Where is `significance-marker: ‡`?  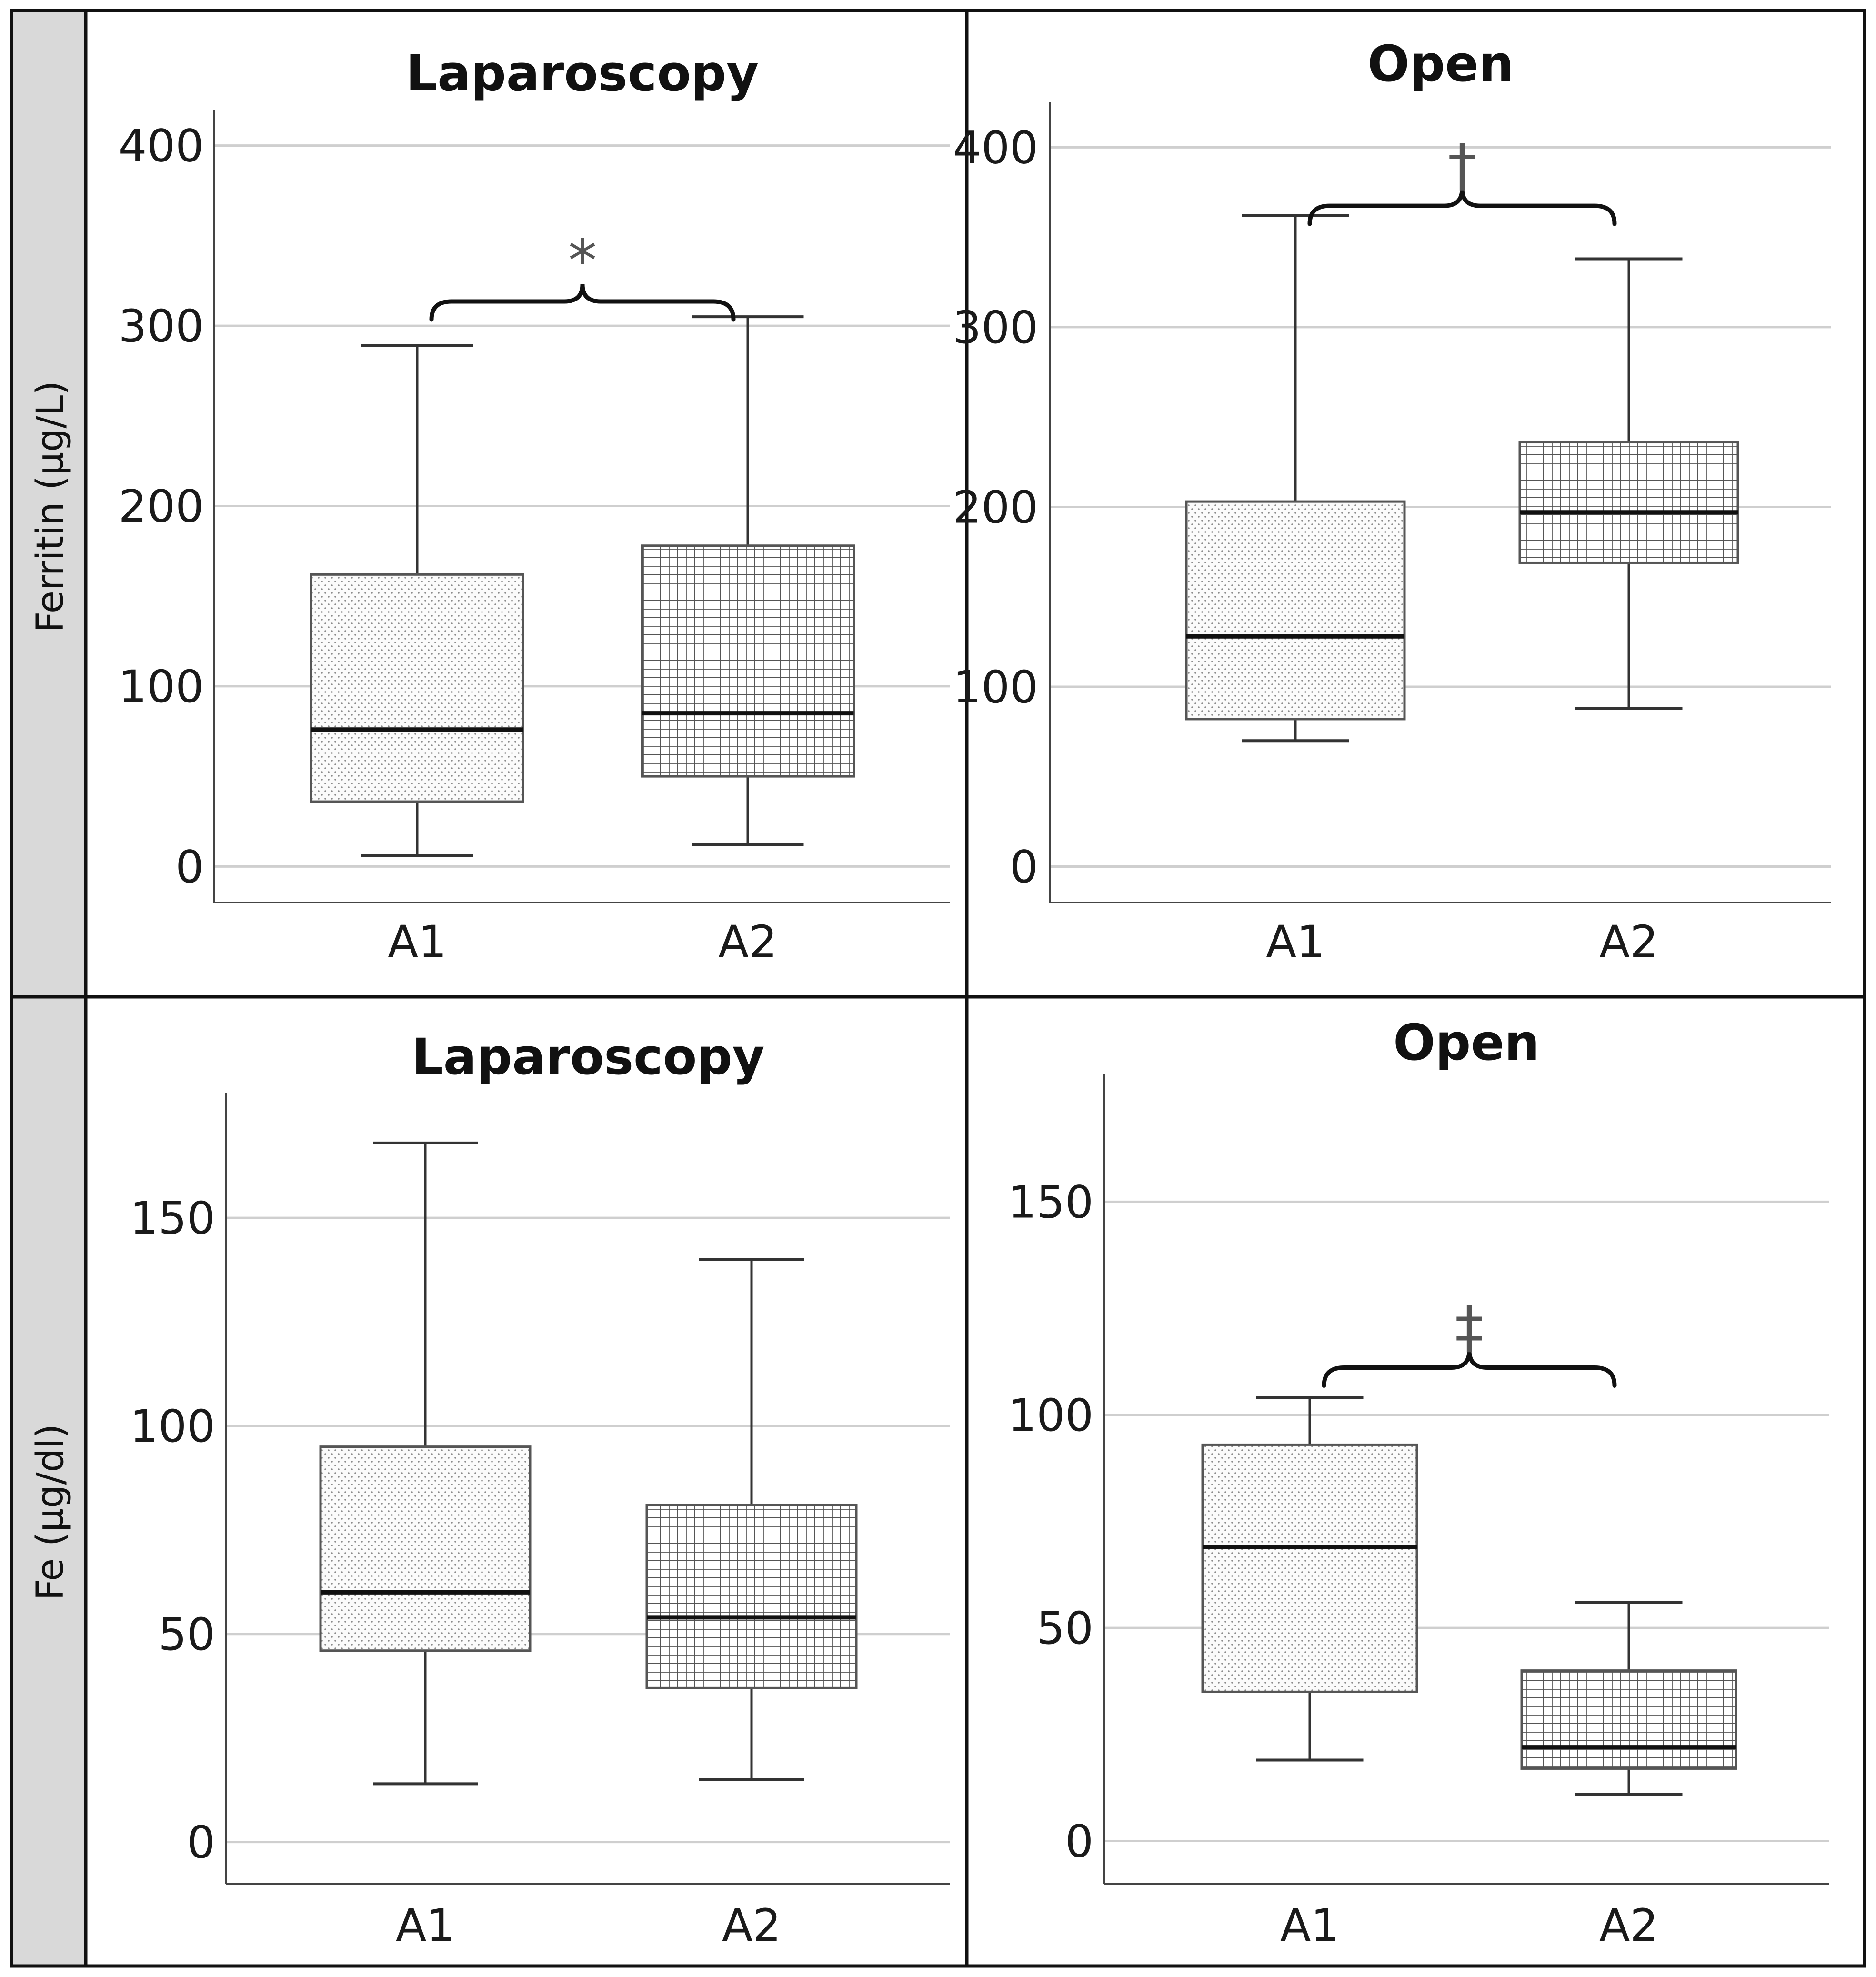
significance-marker: ‡ is located at coordinates (1469, 1327).